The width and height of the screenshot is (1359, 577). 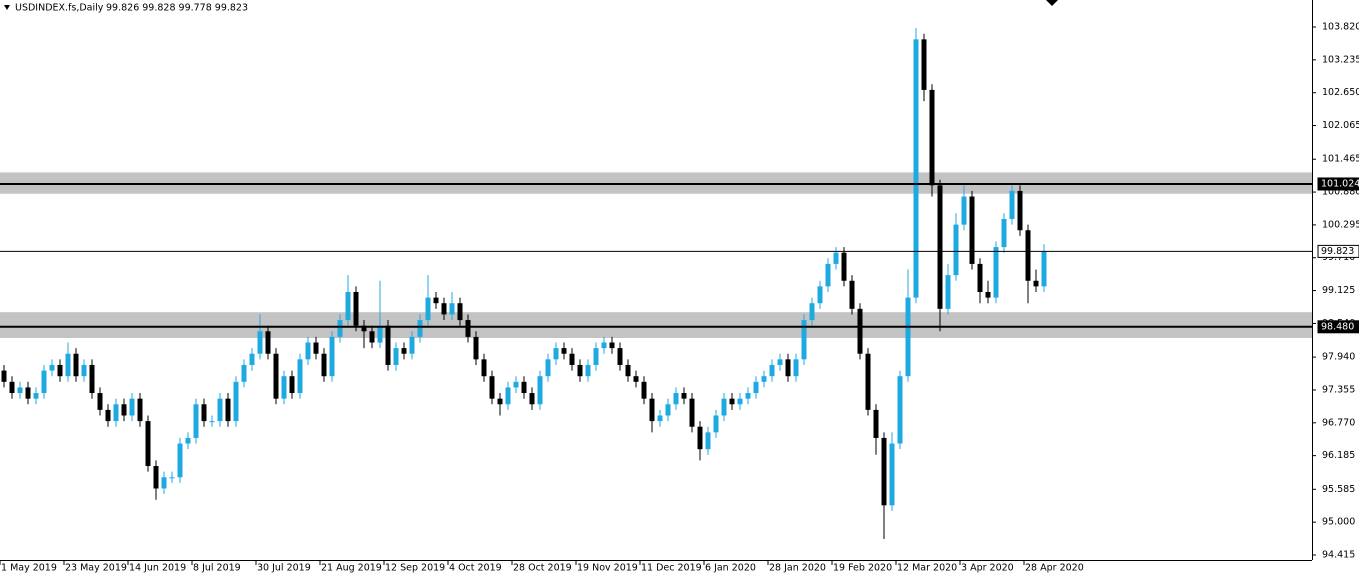 What do you see at coordinates (1340, 183) in the screenshot?
I see `price-label: 101.024` at bounding box center [1340, 183].